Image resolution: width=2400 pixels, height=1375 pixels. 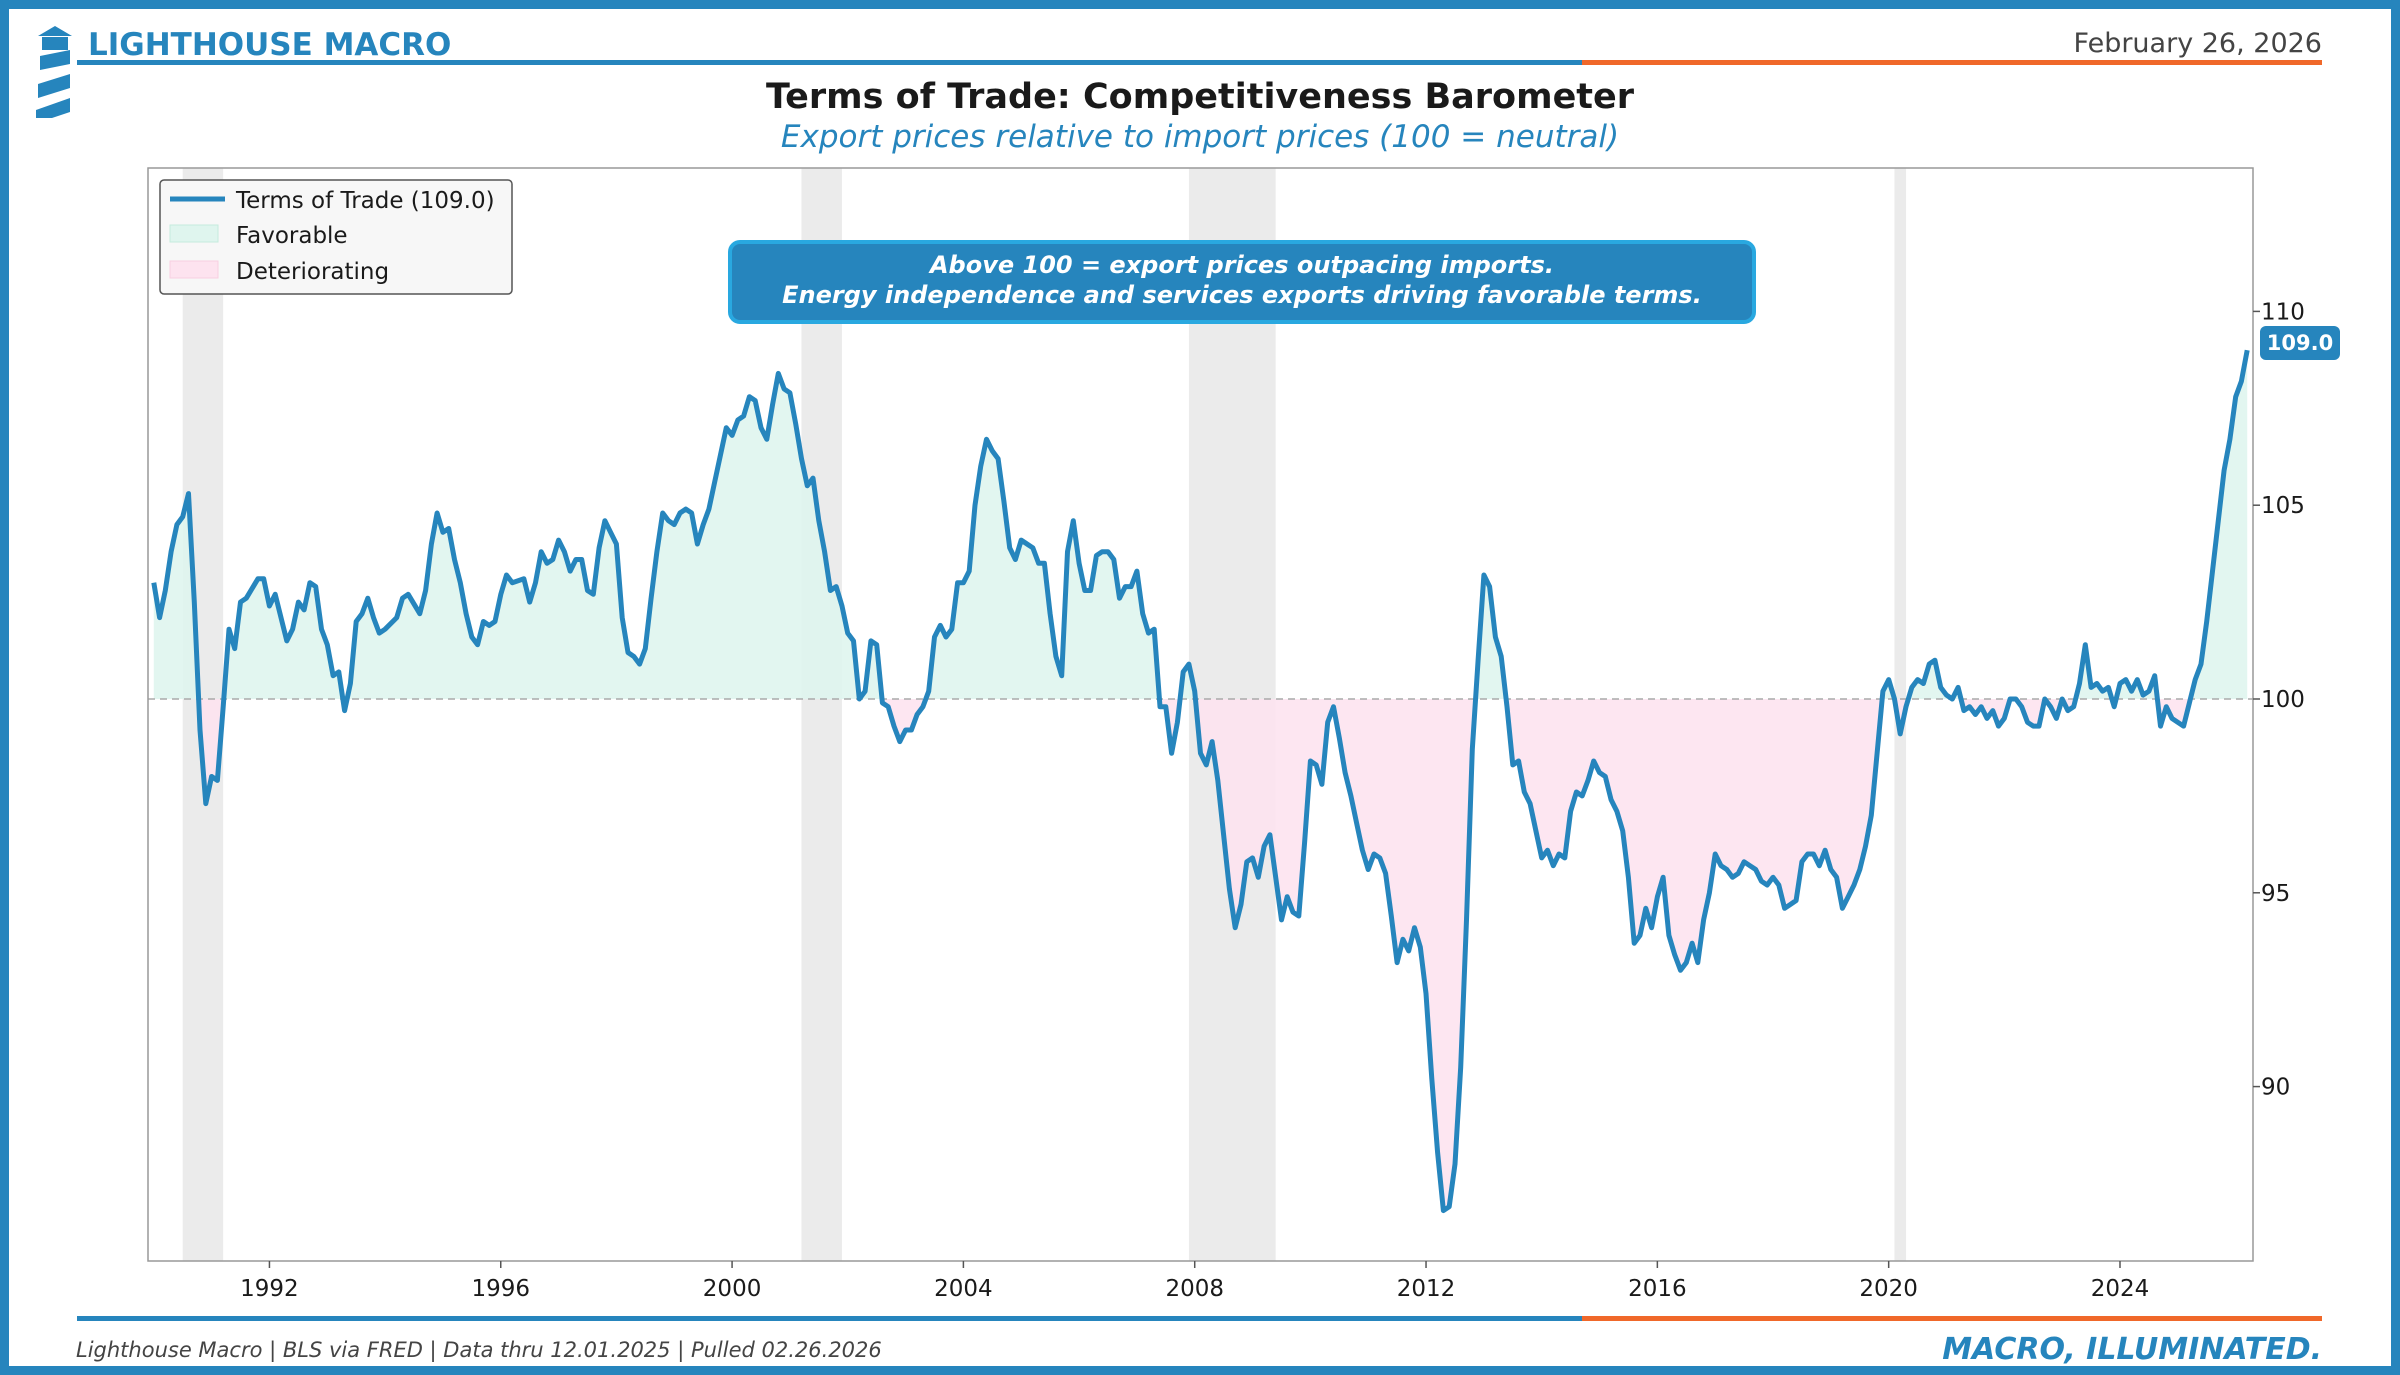 I want to click on footer-rule-orange, so click(x=1952, y=1318).